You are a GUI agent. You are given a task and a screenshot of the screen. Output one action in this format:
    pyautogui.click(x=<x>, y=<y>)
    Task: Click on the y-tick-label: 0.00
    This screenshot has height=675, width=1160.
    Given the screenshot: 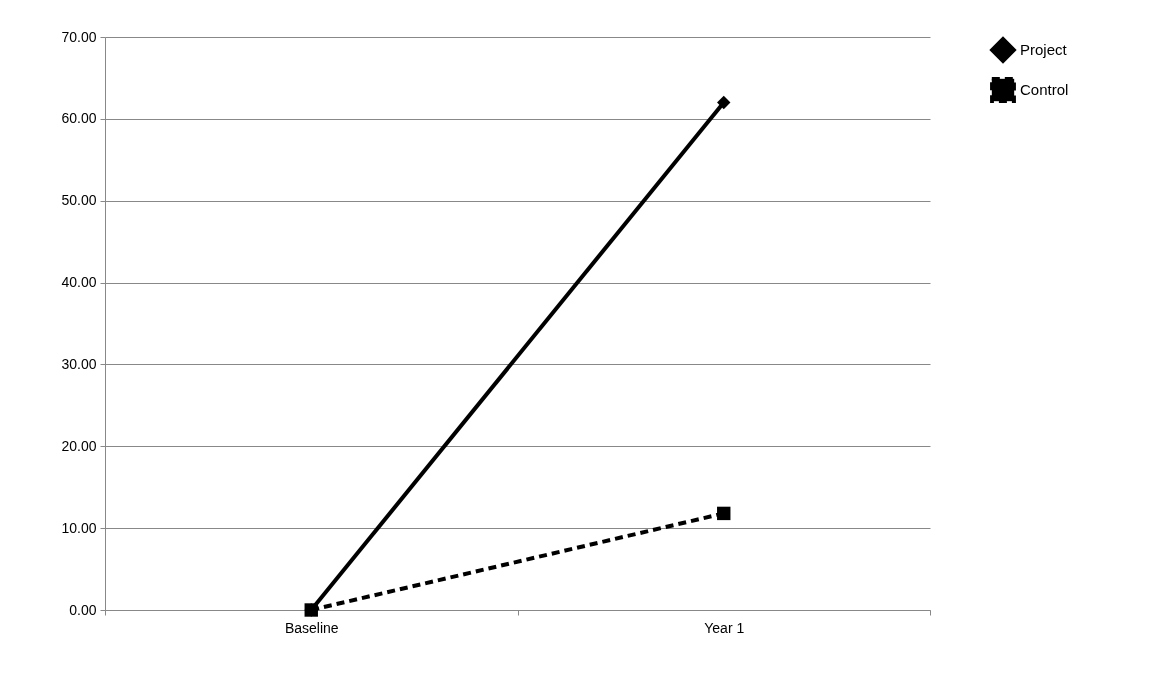 What is the action you would take?
    pyautogui.click(x=83, y=609)
    